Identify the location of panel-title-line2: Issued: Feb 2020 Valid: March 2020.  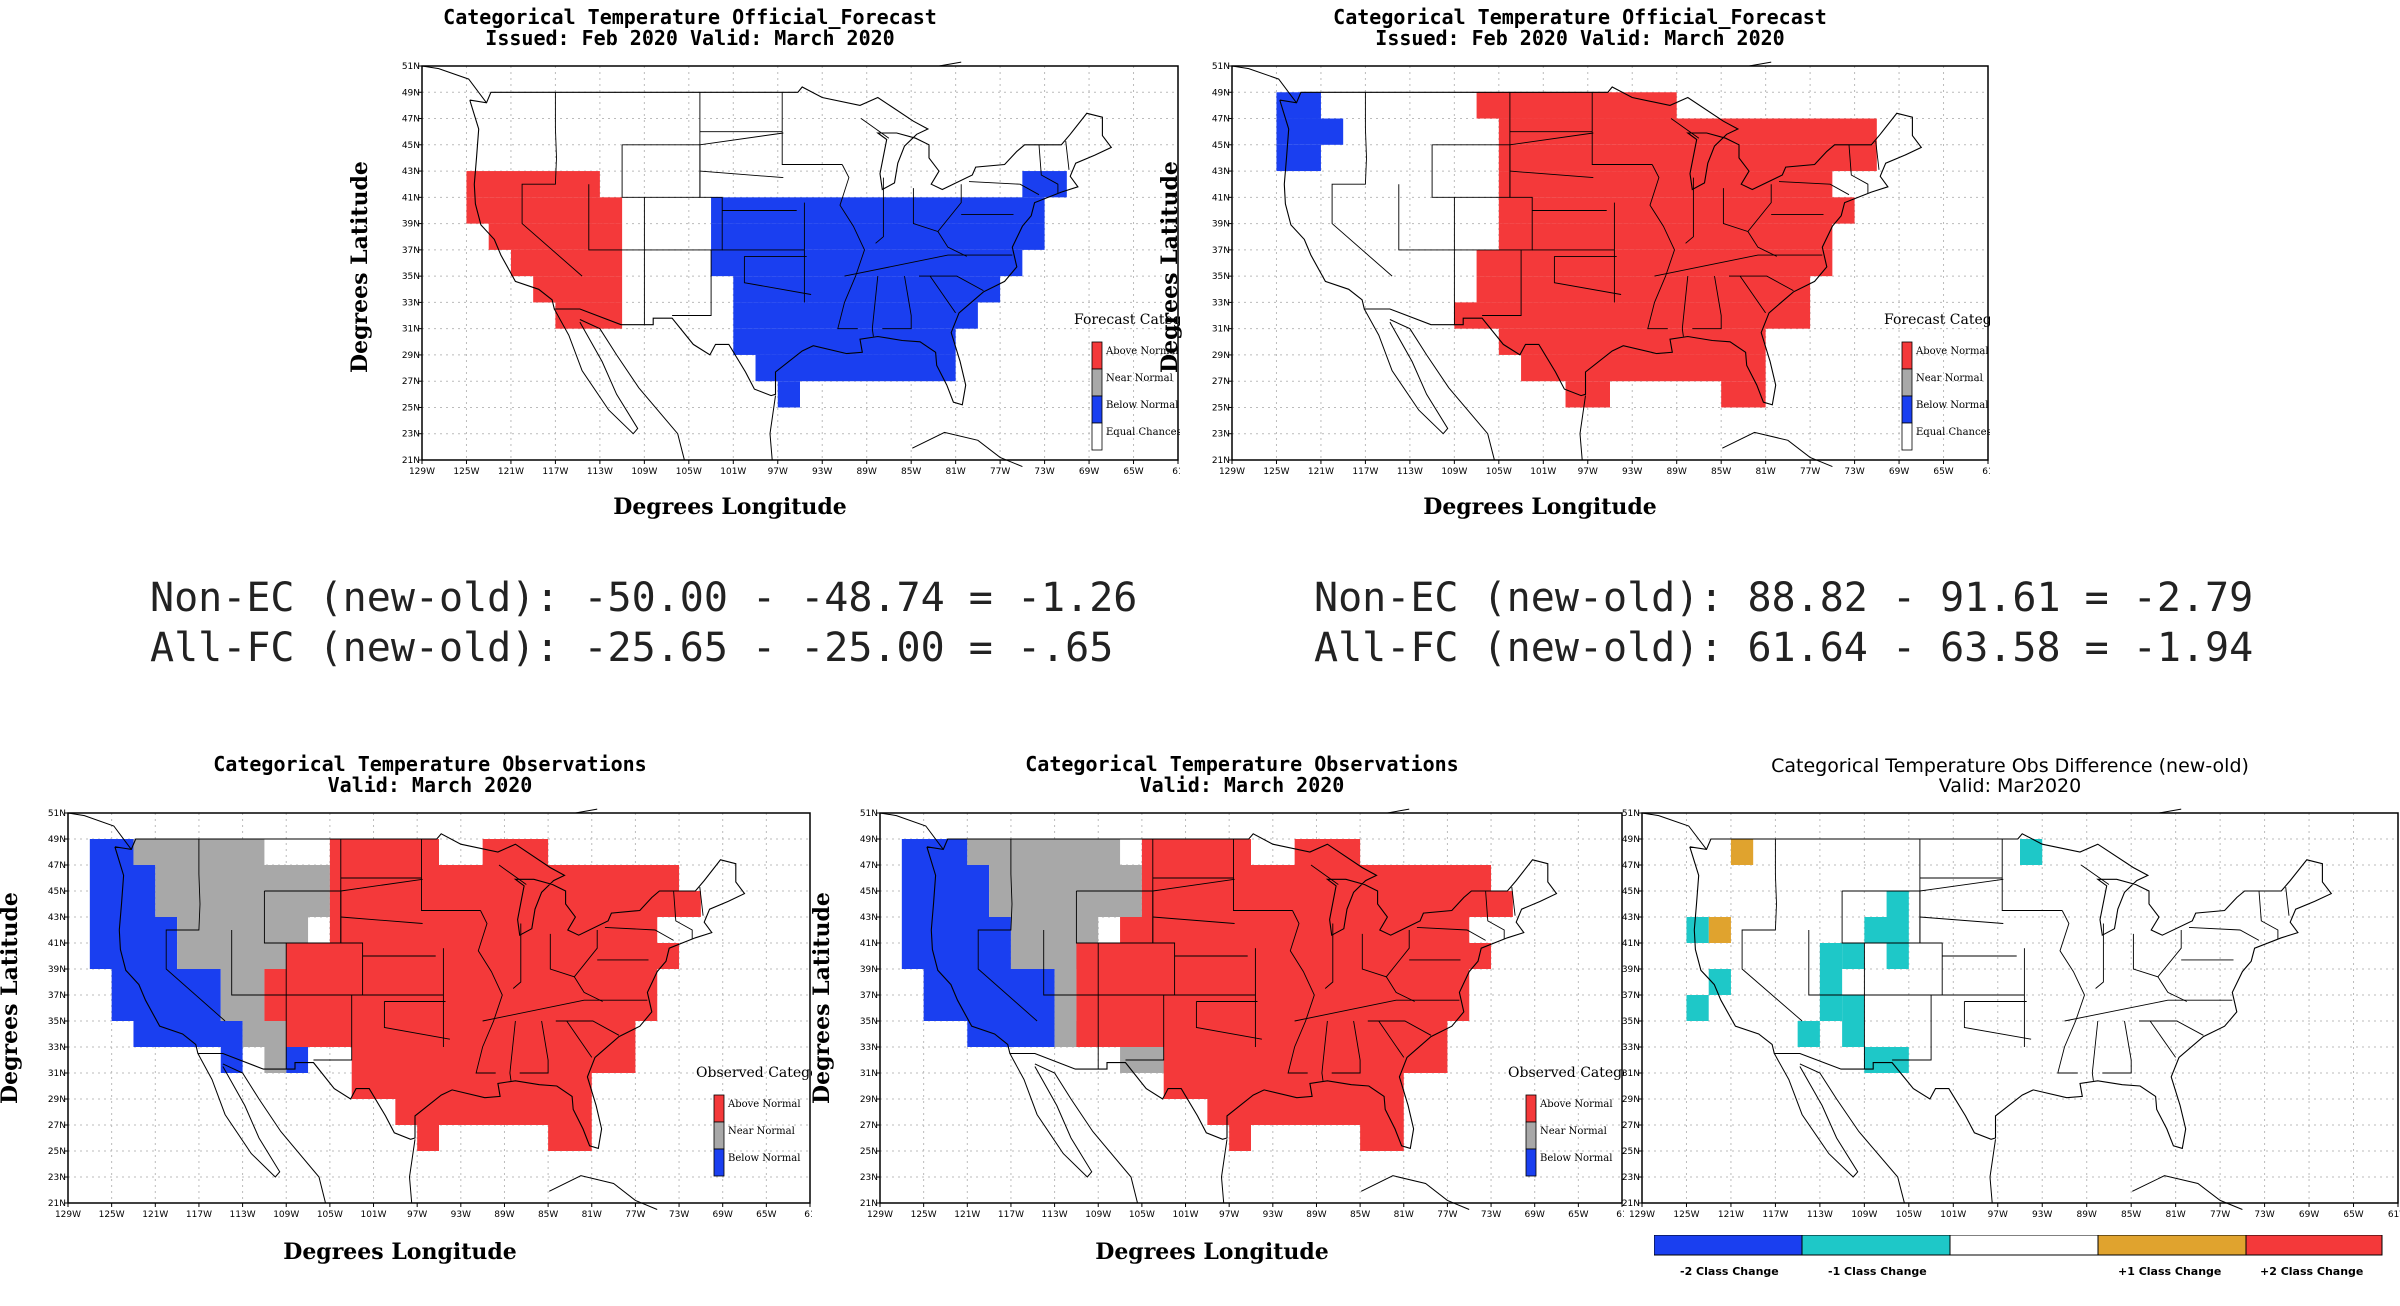
(1580, 38).